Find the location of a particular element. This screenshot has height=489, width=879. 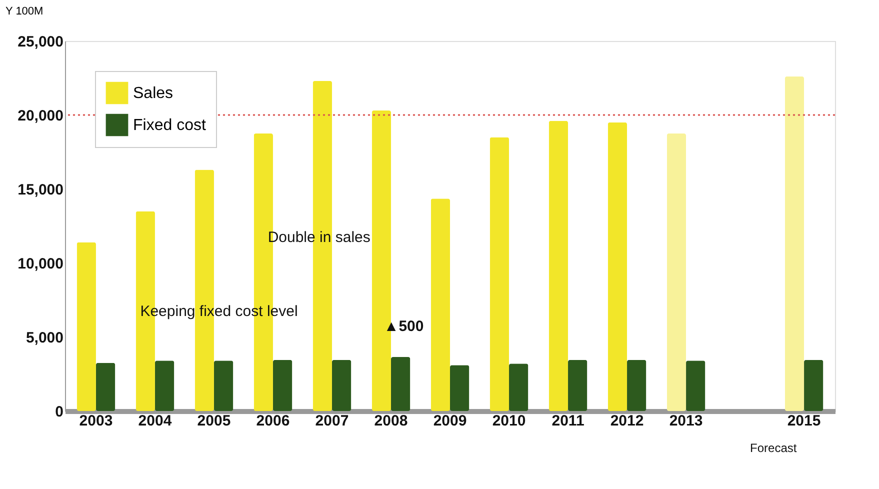

y-axis-title: Y 100M is located at coordinates (25, 12).